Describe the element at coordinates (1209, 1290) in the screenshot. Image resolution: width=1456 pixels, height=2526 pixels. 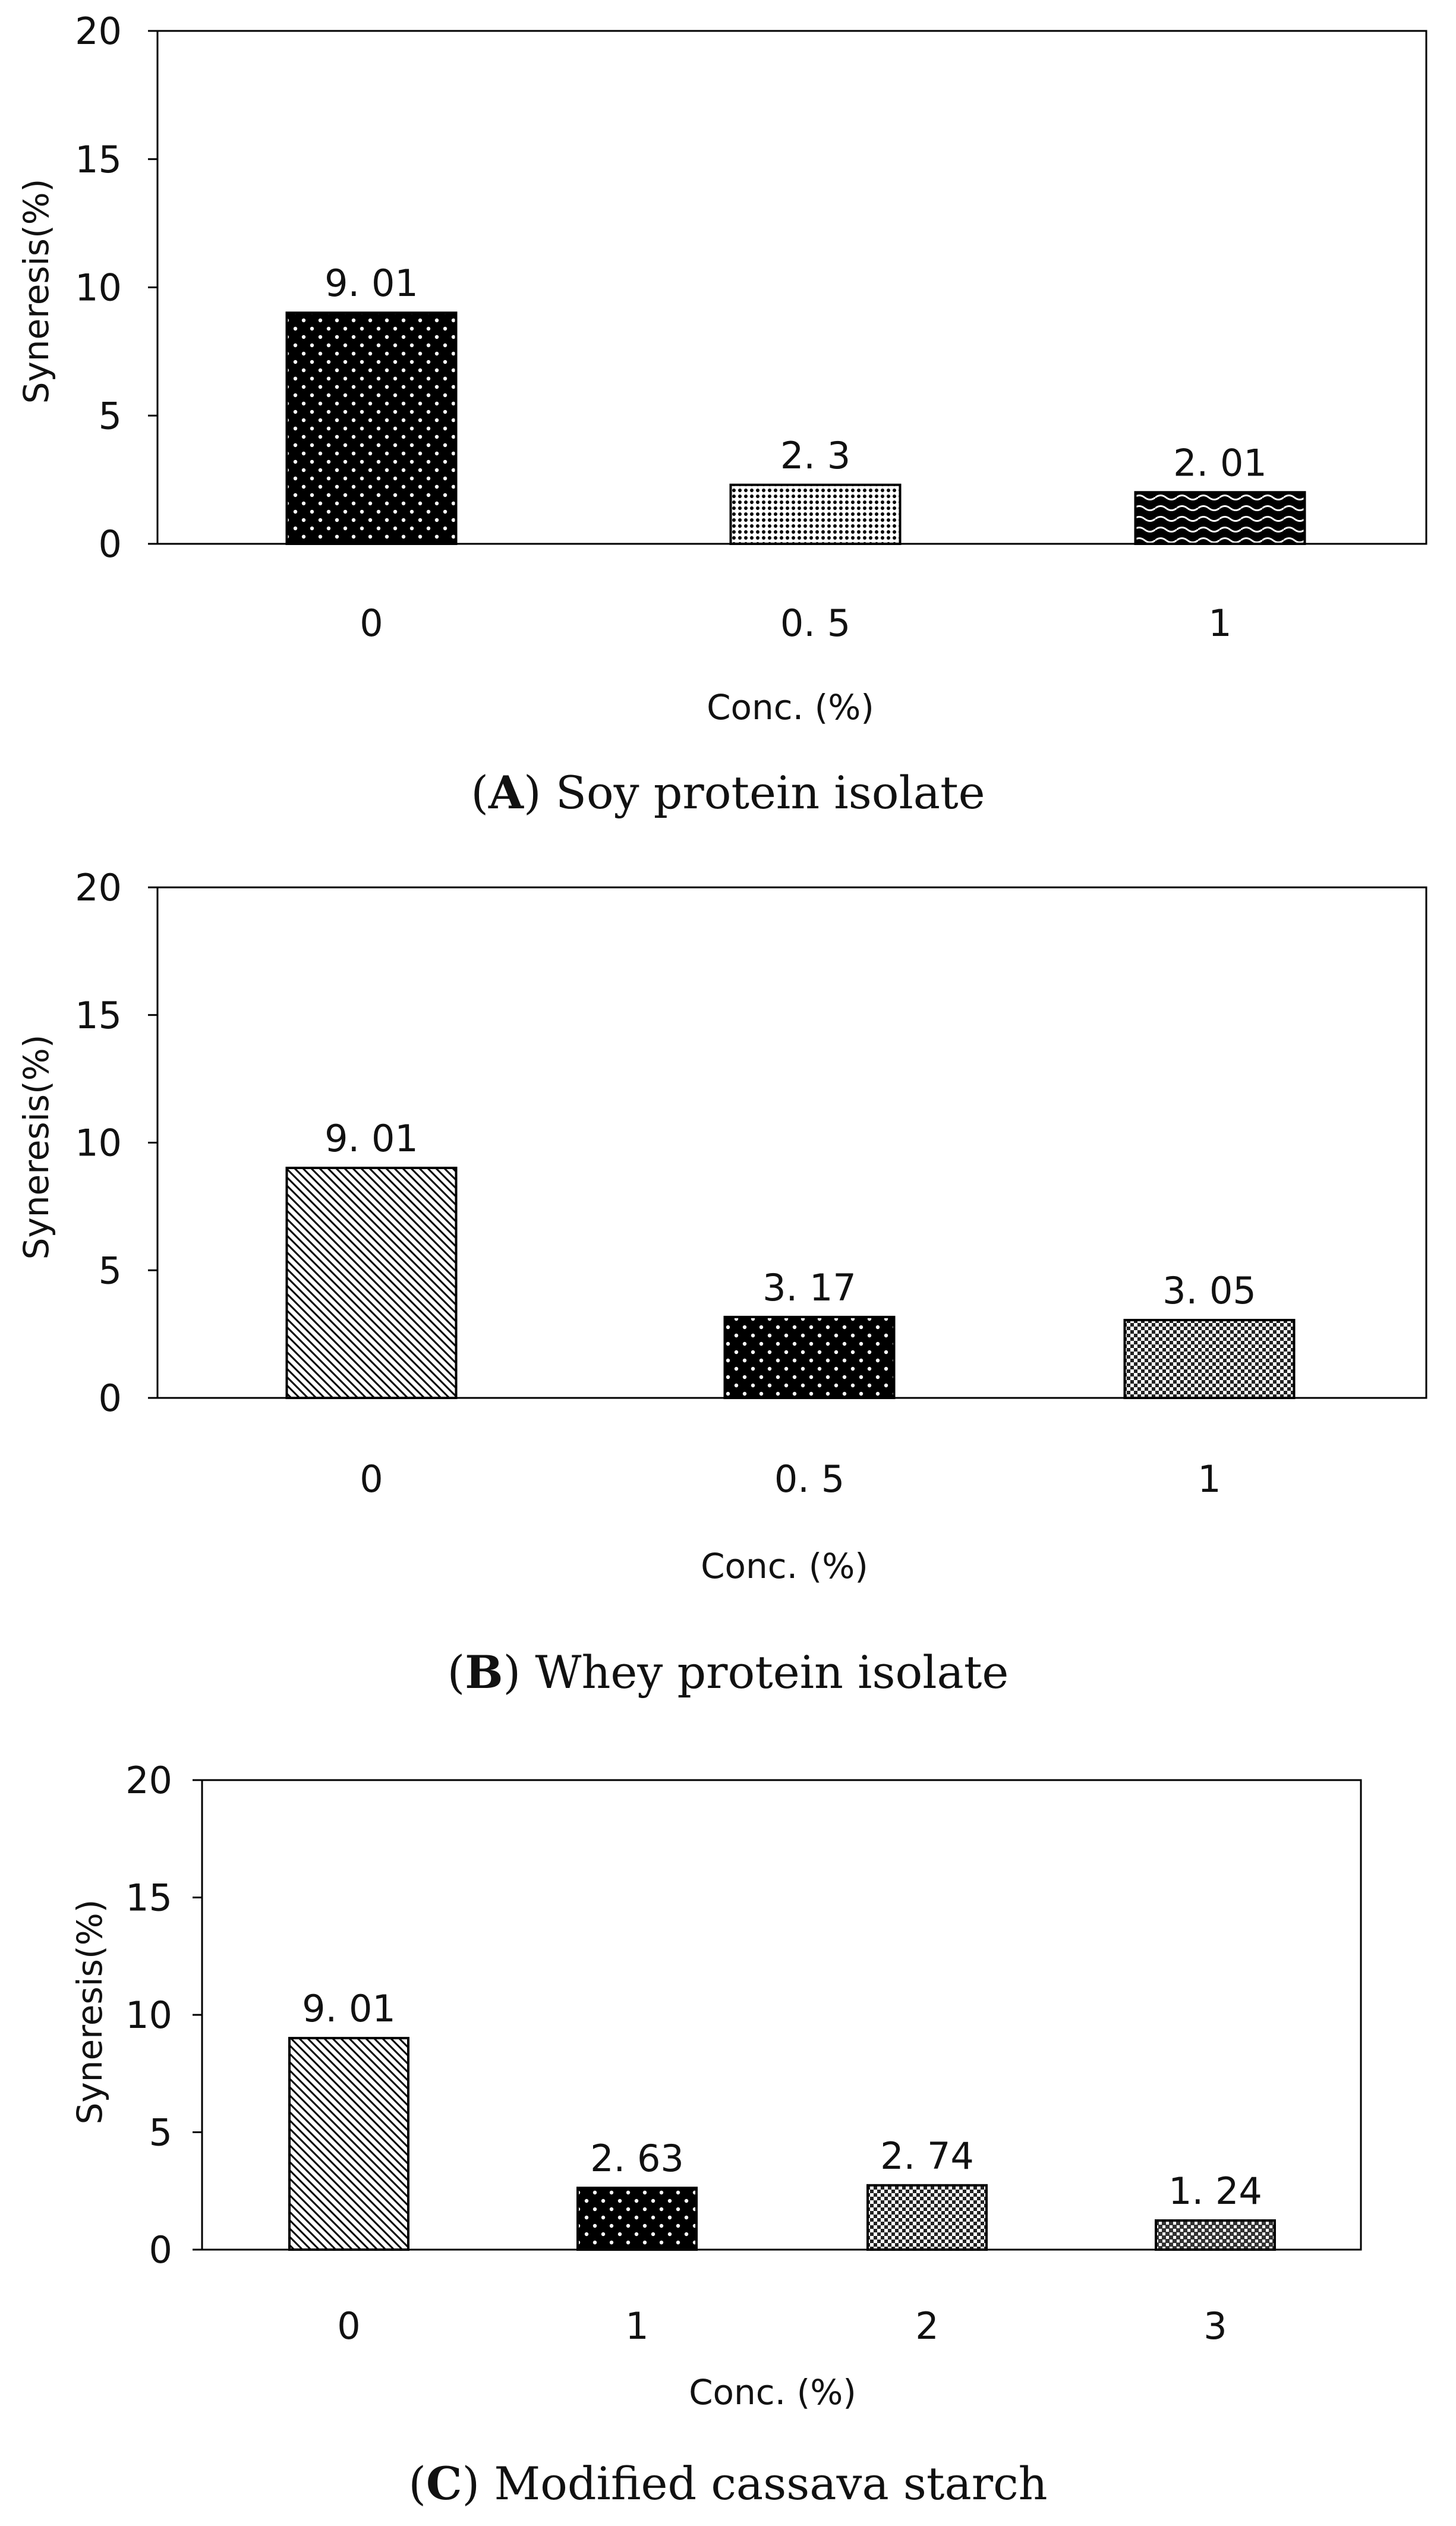
I see `data-label: 3. 05` at that location.